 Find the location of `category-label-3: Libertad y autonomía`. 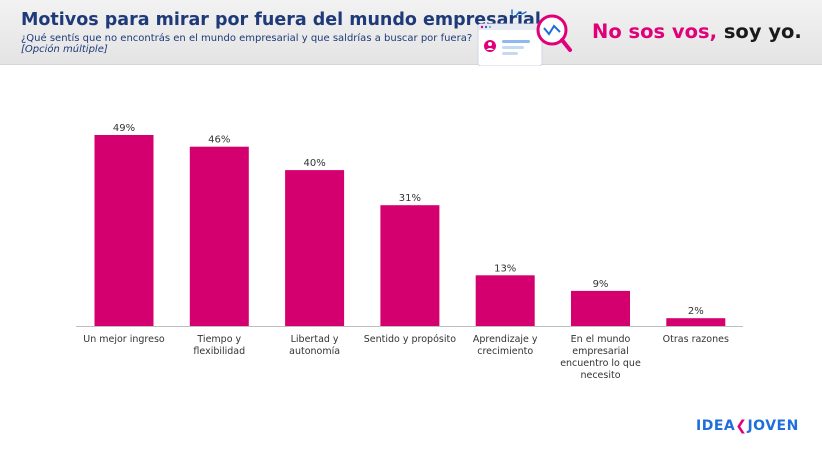

category-label-3: Libertad y autonomía is located at coordinates (314, 345).